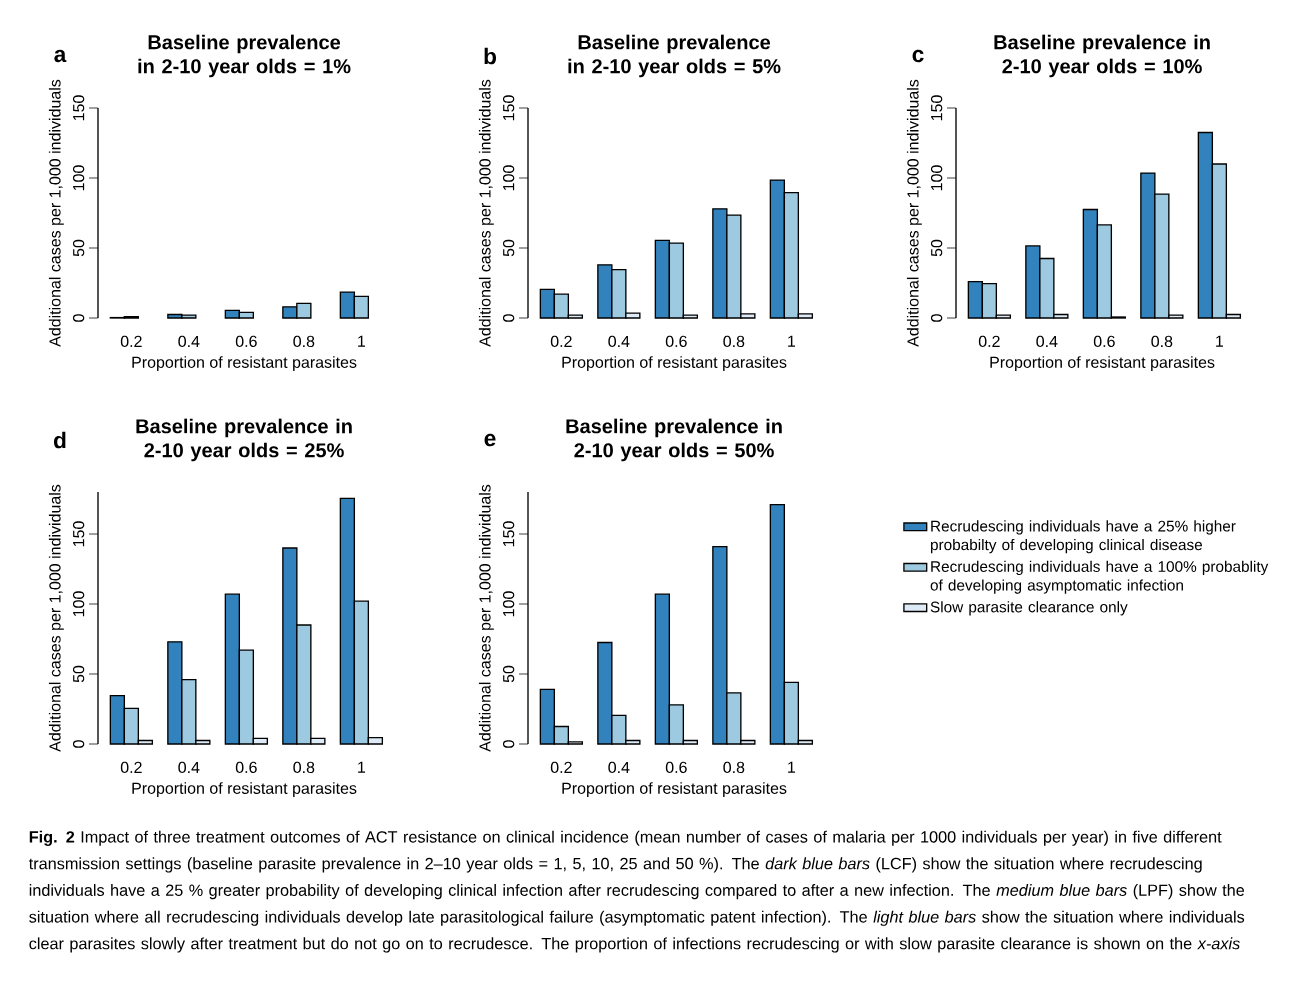 This screenshot has width=1293, height=986. What do you see at coordinates (490, 440) in the screenshot?
I see `text: e` at bounding box center [490, 440].